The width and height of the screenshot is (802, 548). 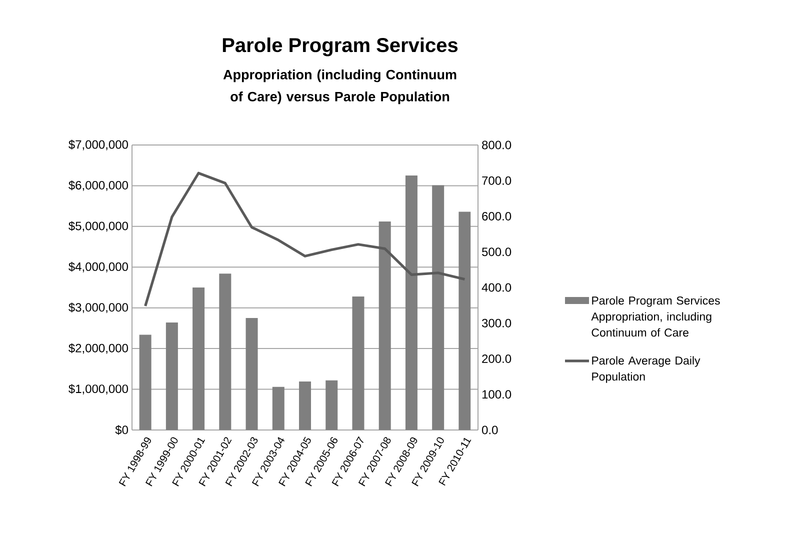 I want to click on y-tick-label: $0, so click(x=121, y=430).